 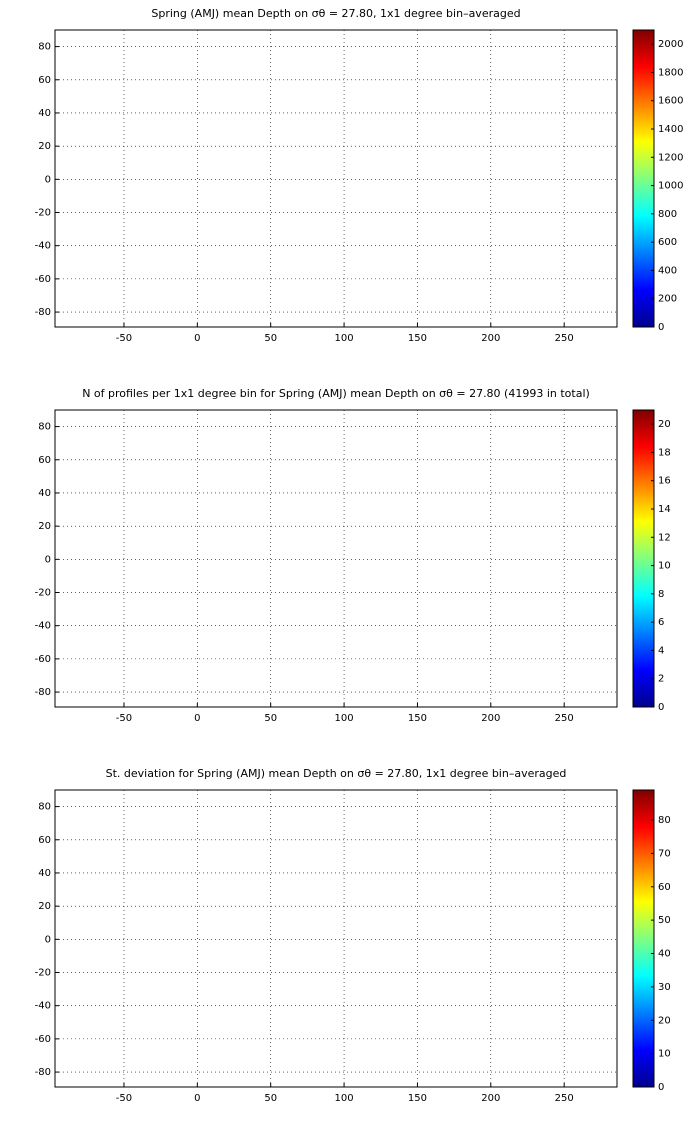 I want to click on colorbar-tick-label: 14, so click(x=664, y=509).